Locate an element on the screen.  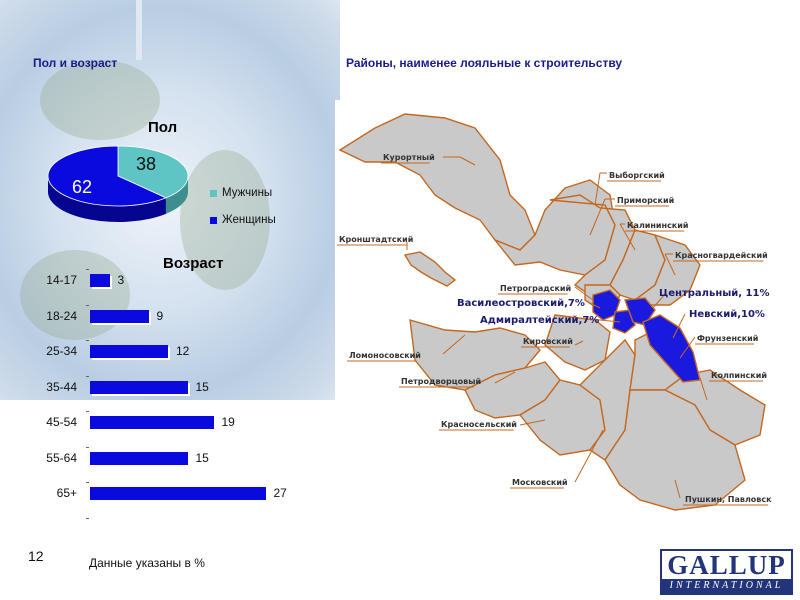
pie-label-women: 62 is located at coordinates (82, 187).